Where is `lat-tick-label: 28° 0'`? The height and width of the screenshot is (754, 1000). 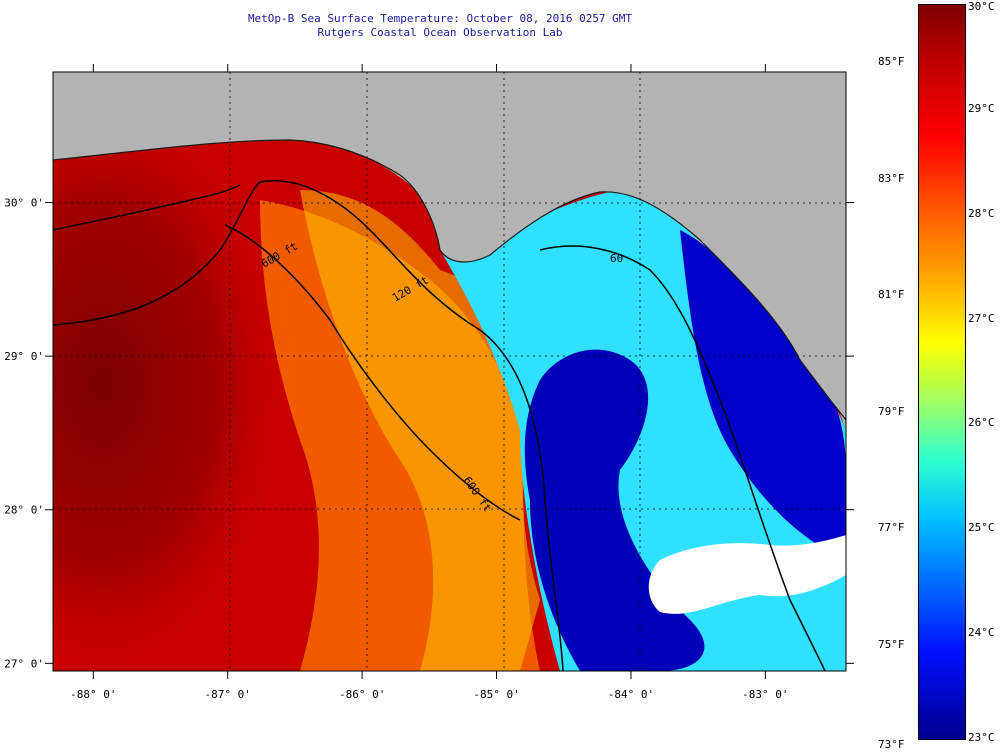
lat-tick-label: 28° 0' is located at coordinates (24, 510).